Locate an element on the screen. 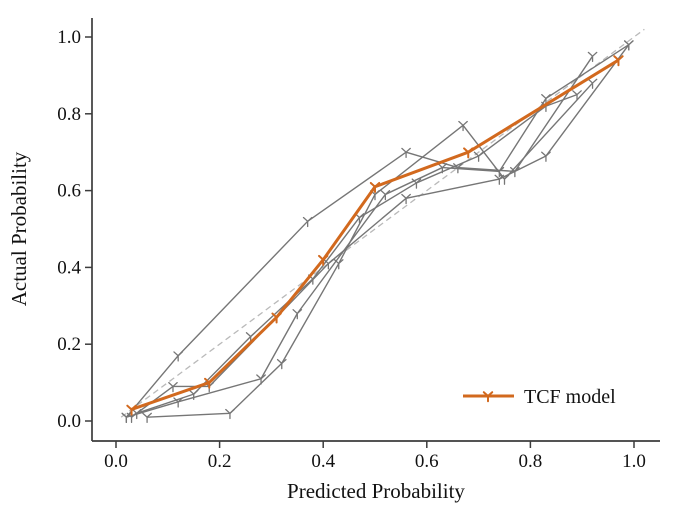  x-tick-label: 0.6 is located at coordinates (427, 461).